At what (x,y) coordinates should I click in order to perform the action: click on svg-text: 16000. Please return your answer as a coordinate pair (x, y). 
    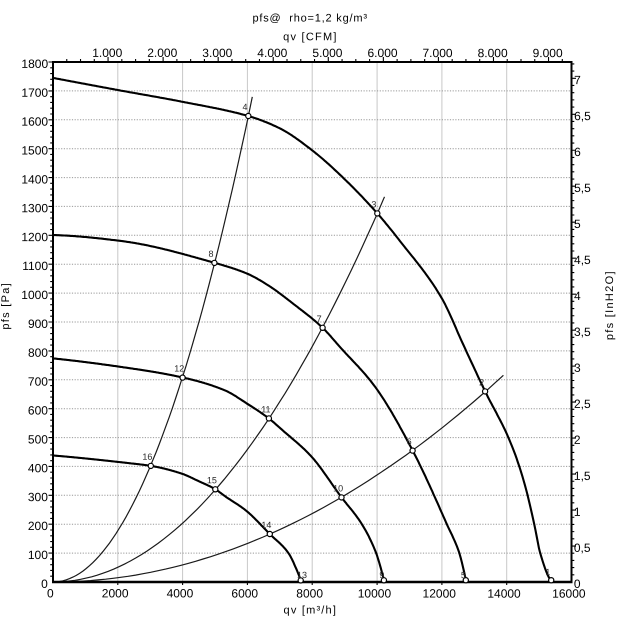
    Looking at the image, I should click on (569, 594).